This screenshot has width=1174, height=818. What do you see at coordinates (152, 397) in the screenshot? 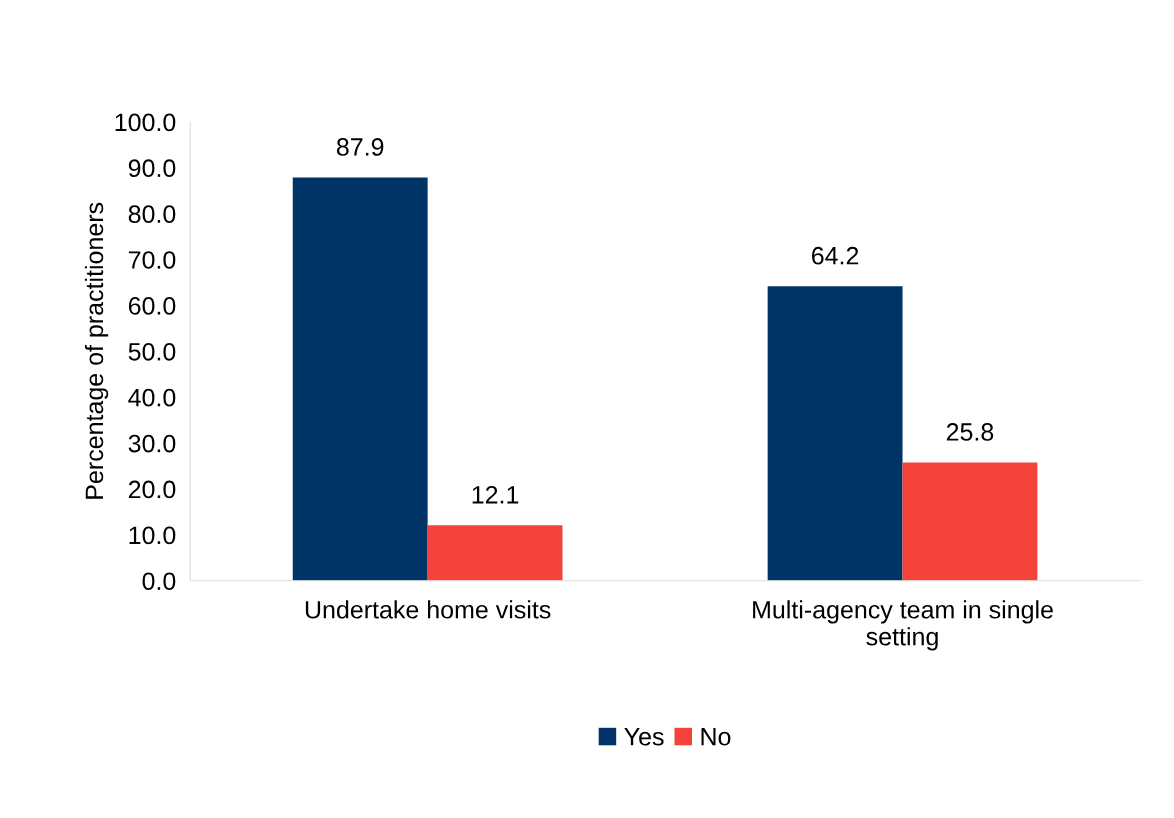
I see `y-tick-label: 40.0` at bounding box center [152, 397].